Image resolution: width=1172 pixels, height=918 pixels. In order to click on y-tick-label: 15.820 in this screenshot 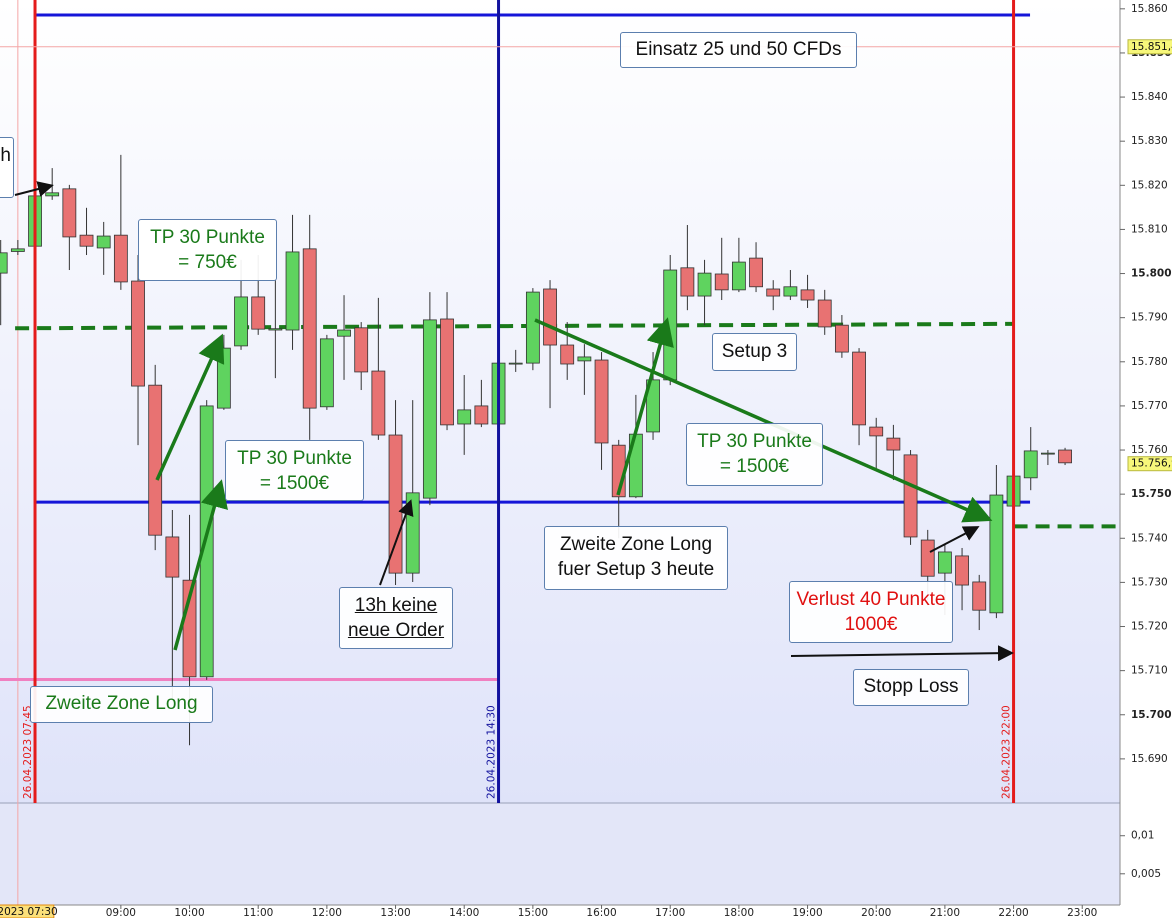, I will do `click(1149, 185)`.